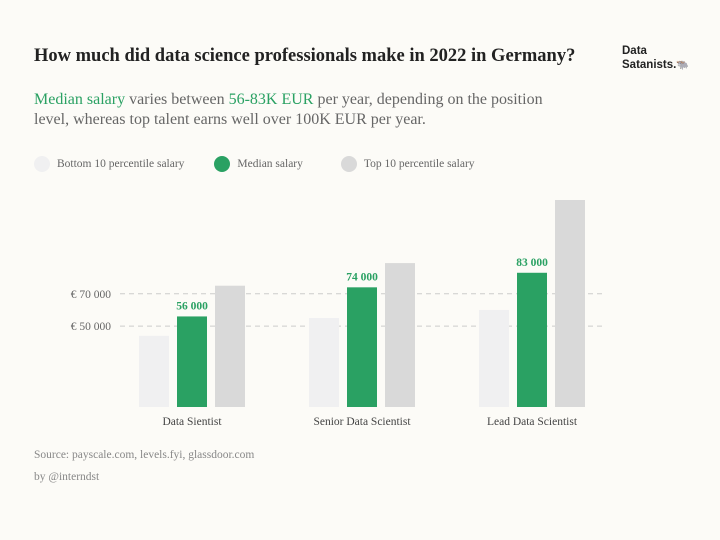 The image size is (720, 540). I want to click on bison-icon: 🐃, so click(682, 65).